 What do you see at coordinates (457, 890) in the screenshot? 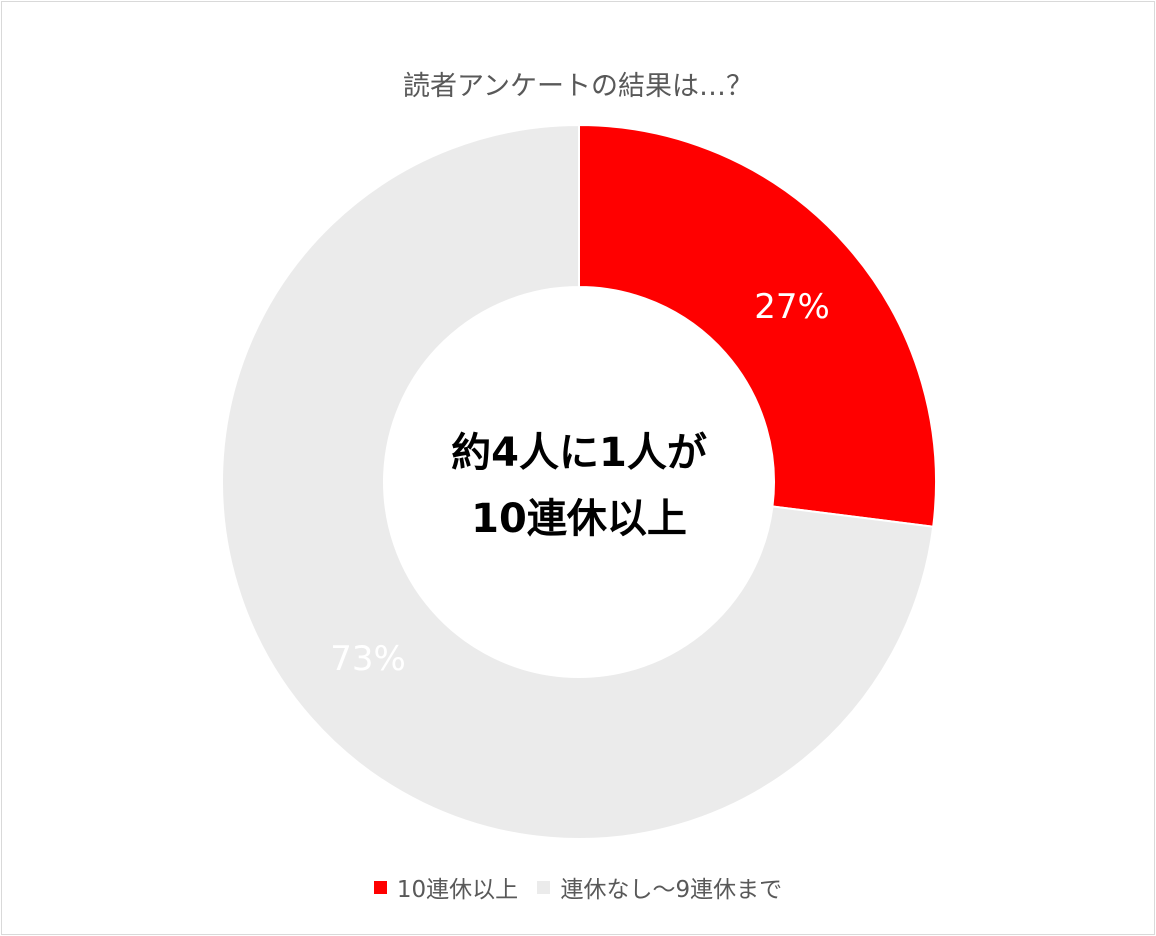
I see `legend-label: 10連休以上` at bounding box center [457, 890].